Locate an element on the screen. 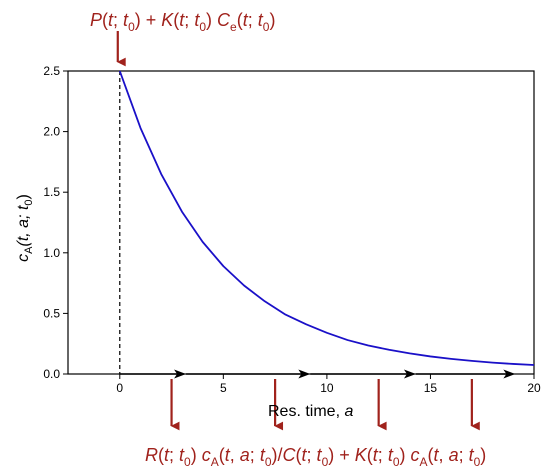 This screenshot has width=550, height=471. x-tick-label: 15 is located at coordinates (431, 388).